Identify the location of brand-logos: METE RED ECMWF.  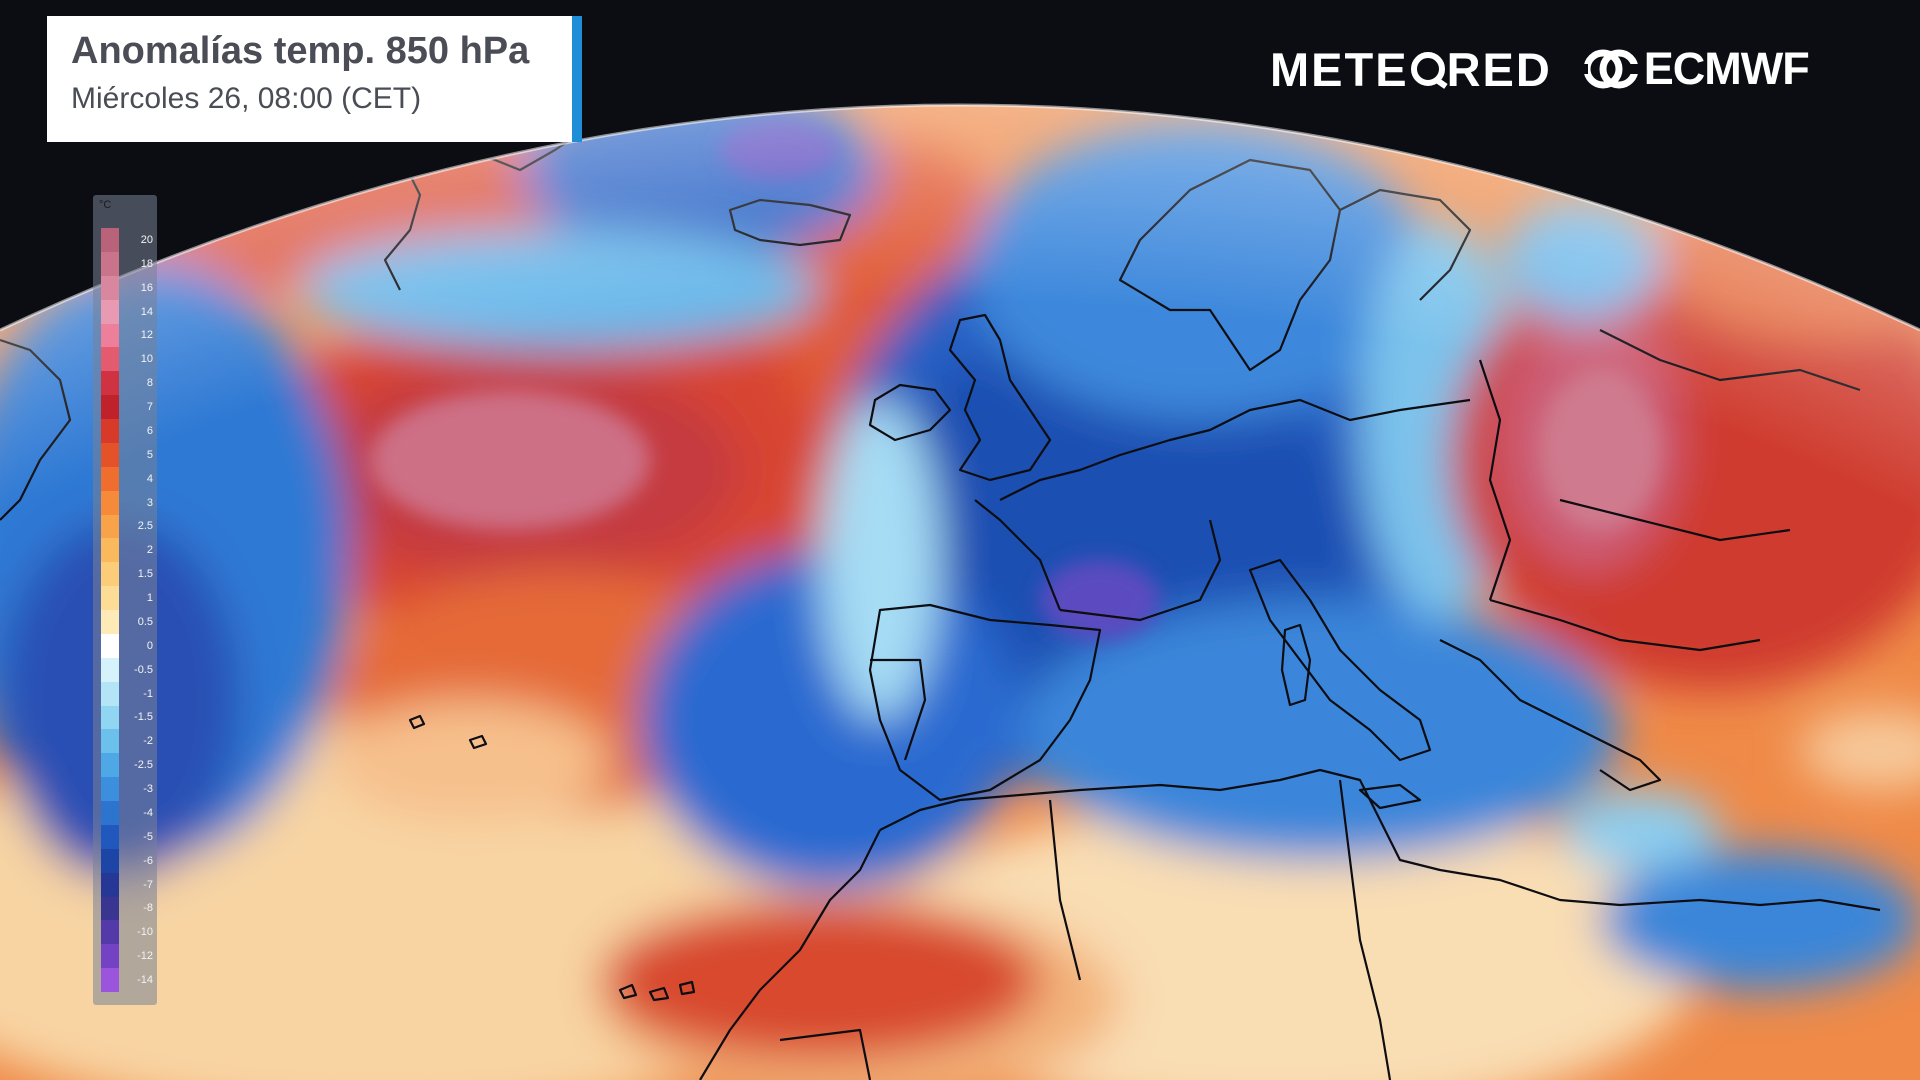
(1540, 69).